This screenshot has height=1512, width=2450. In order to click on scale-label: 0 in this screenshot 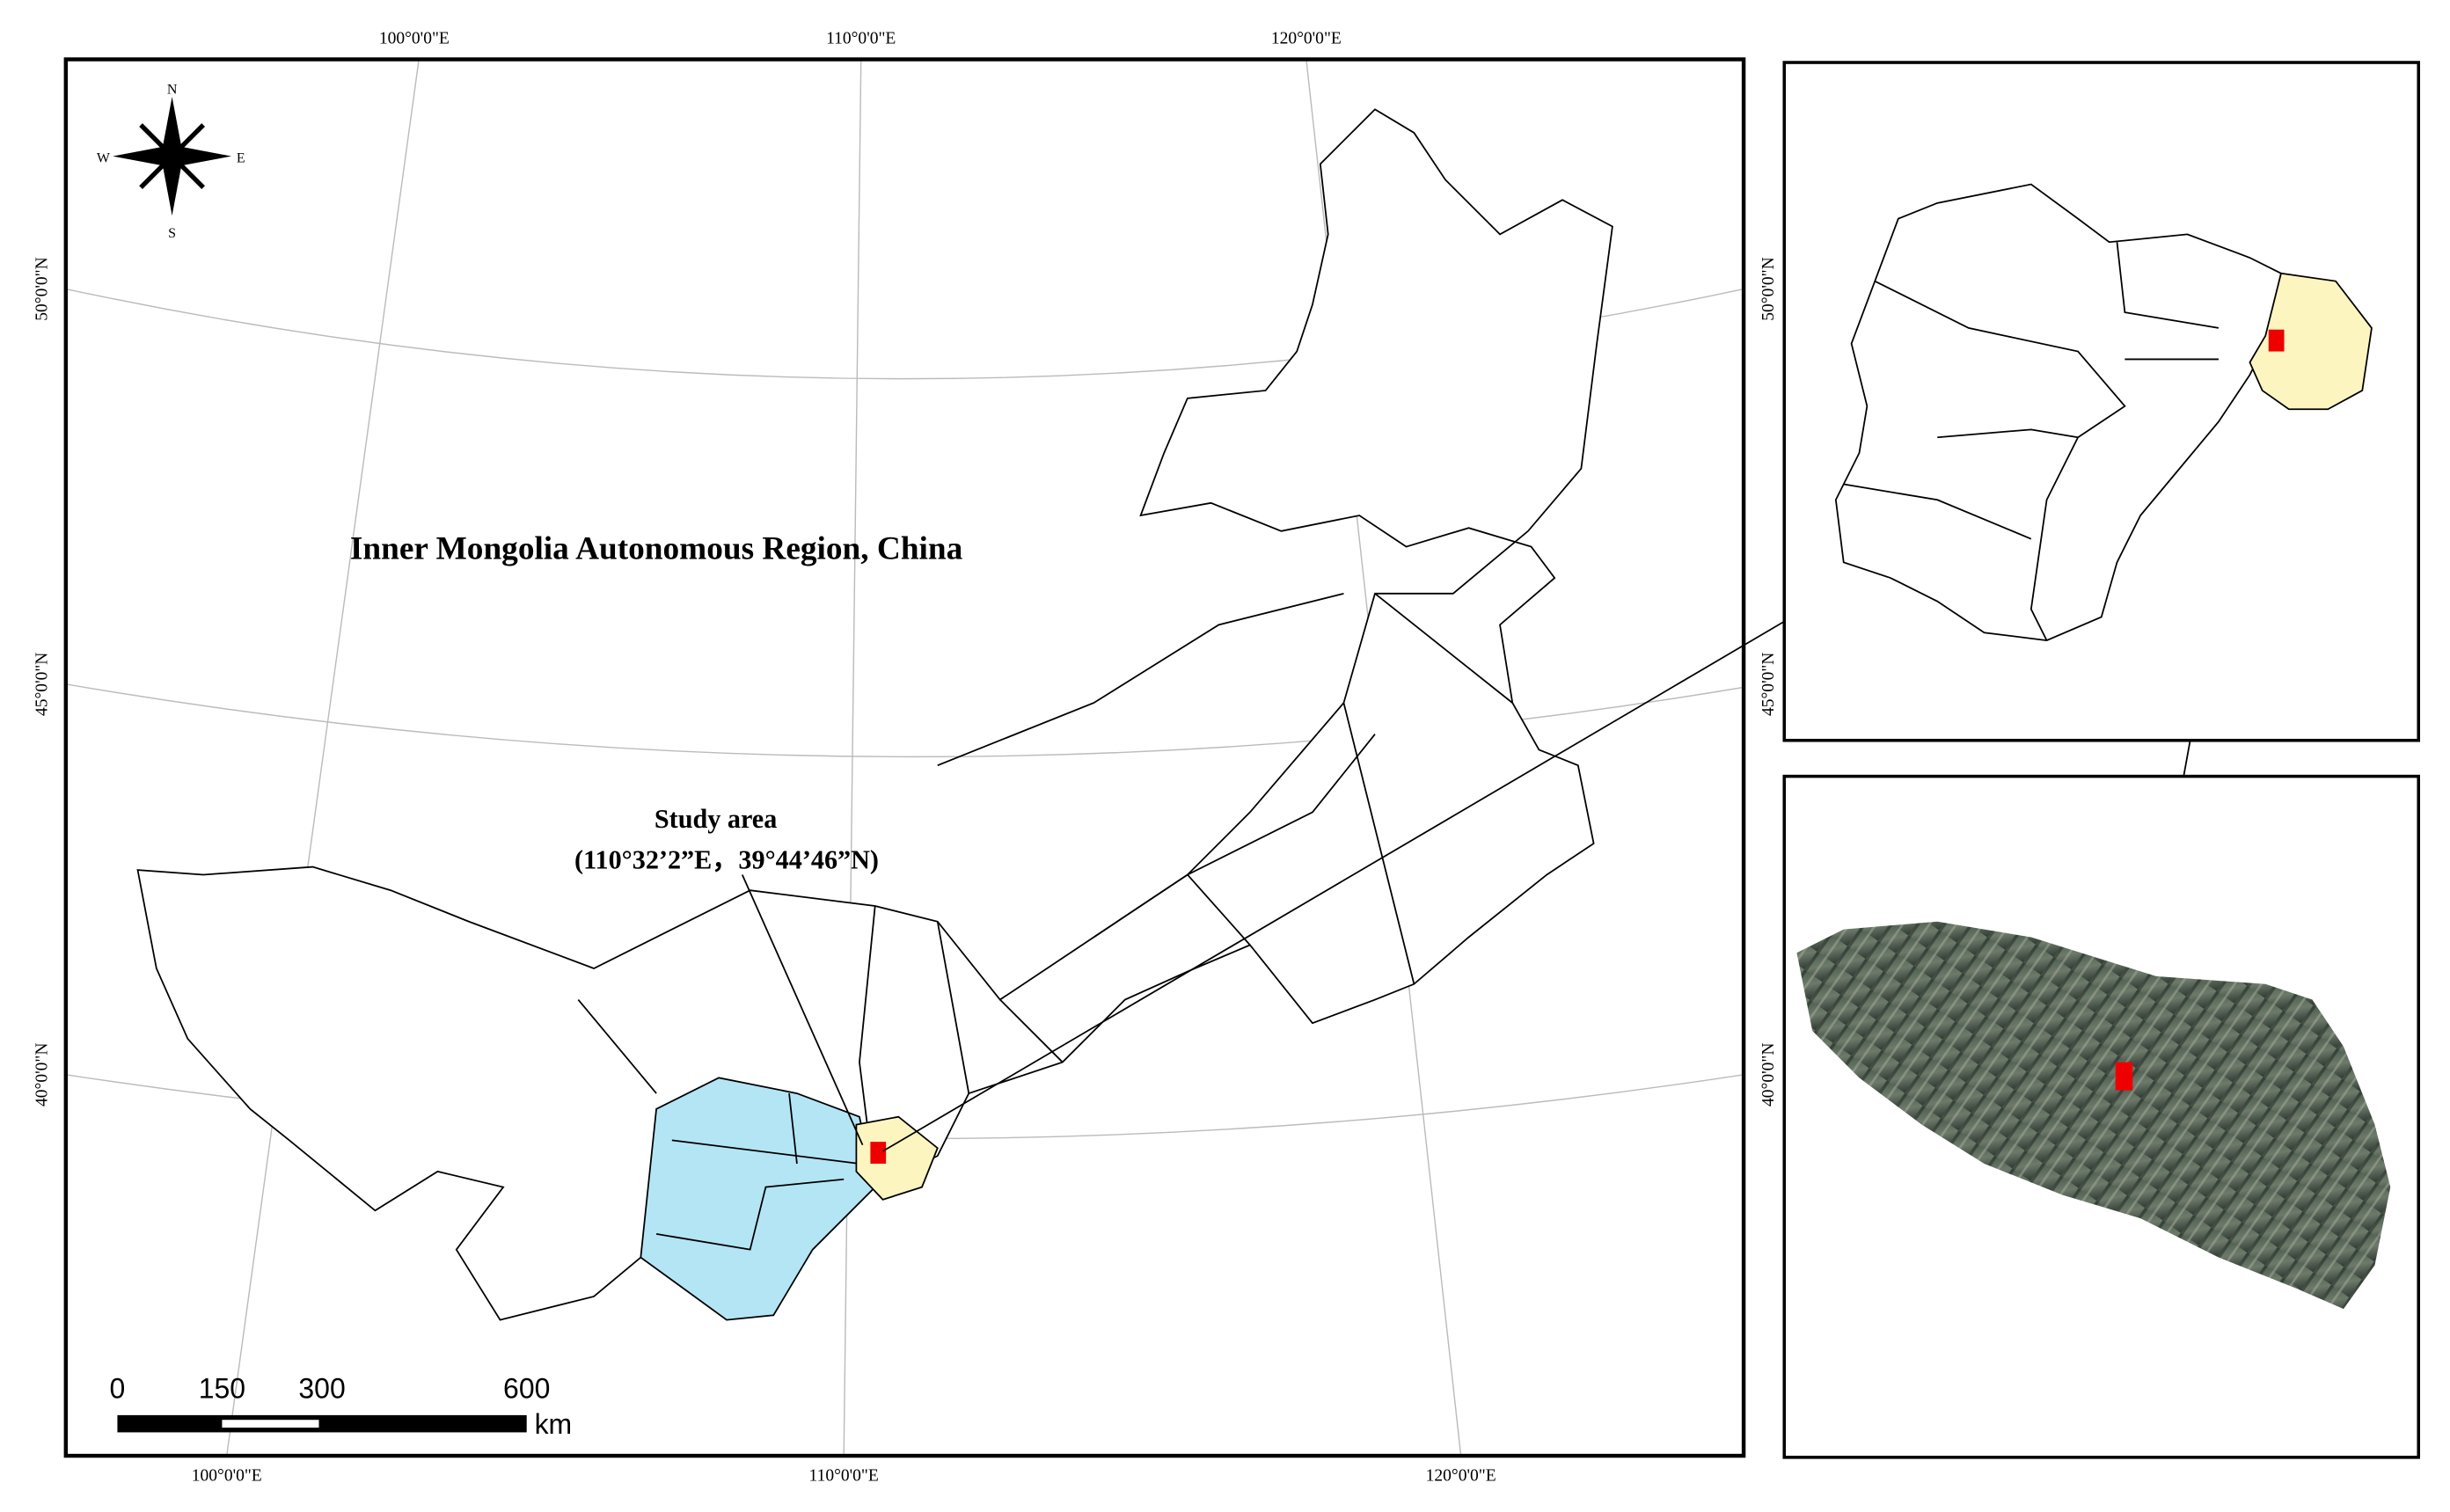, I will do `click(118, 1388)`.